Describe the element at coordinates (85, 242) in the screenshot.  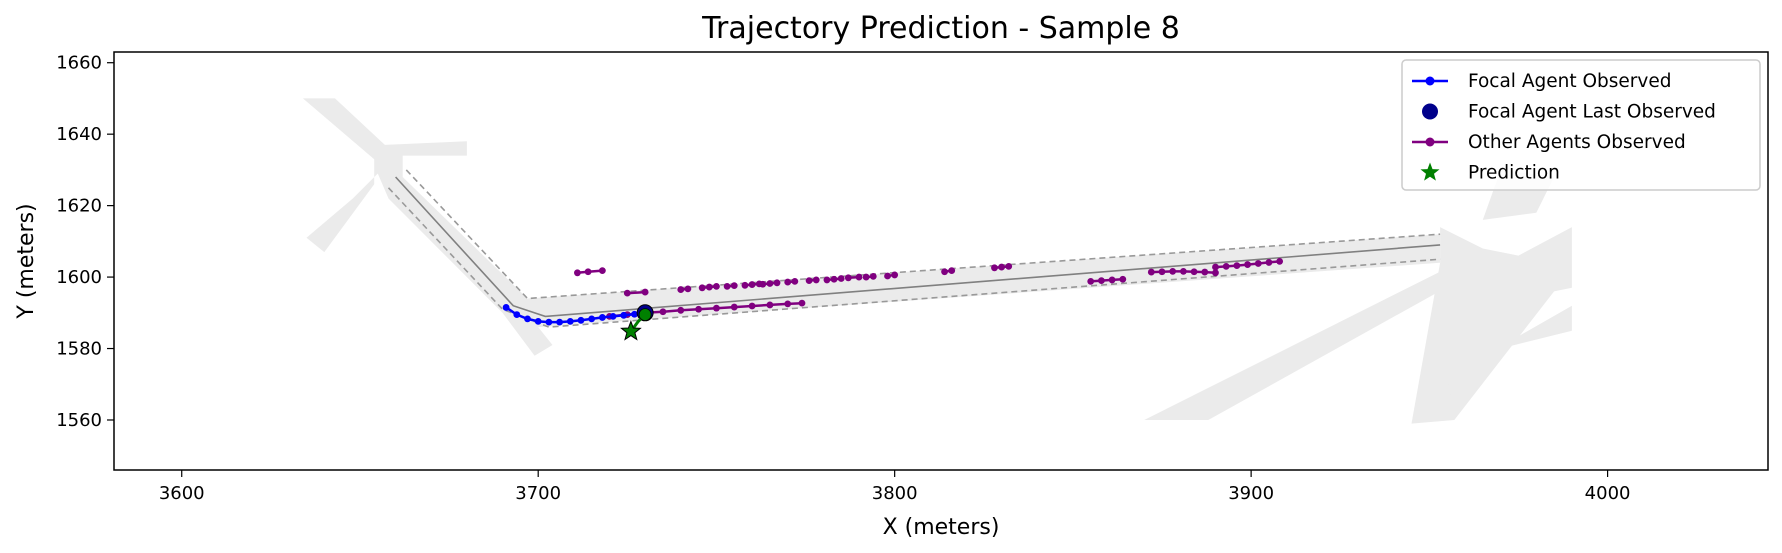
I see `y-axis: 1560 1580 1600 1620 1640 1660` at that location.